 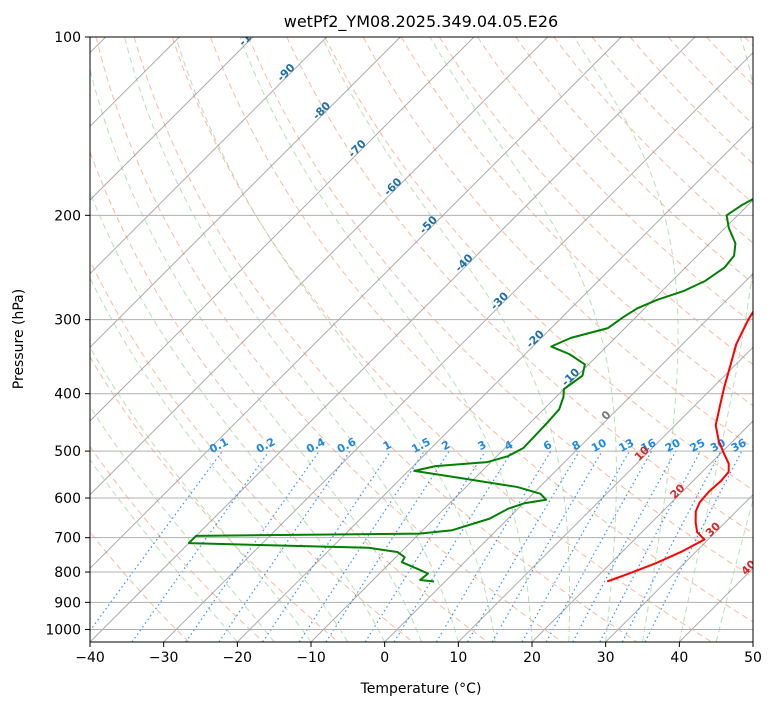 I want to click on x-tick-label: 0, so click(x=384, y=658).